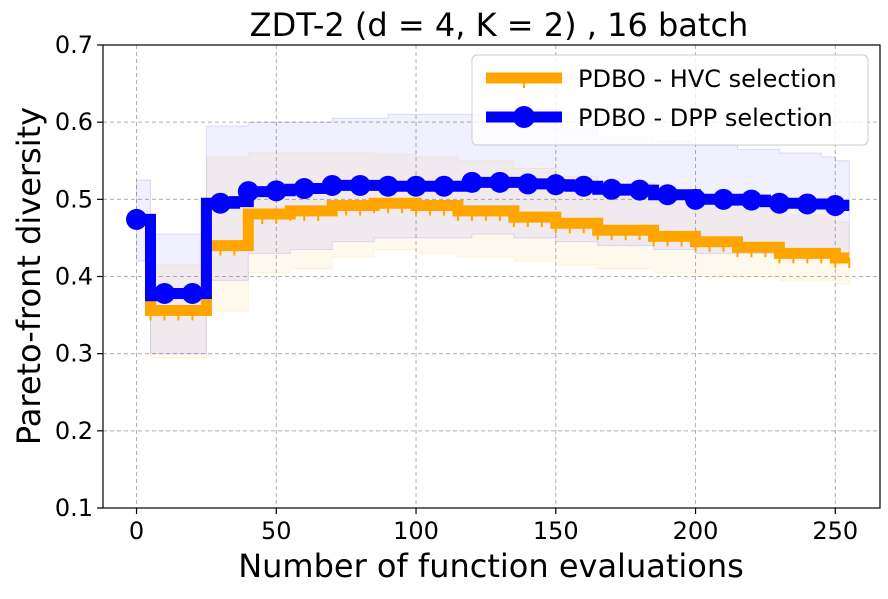 The height and width of the screenshot is (599, 888). What do you see at coordinates (136, 531) in the screenshot?
I see `x-tick-label: 0` at bounding box center [136, 531].